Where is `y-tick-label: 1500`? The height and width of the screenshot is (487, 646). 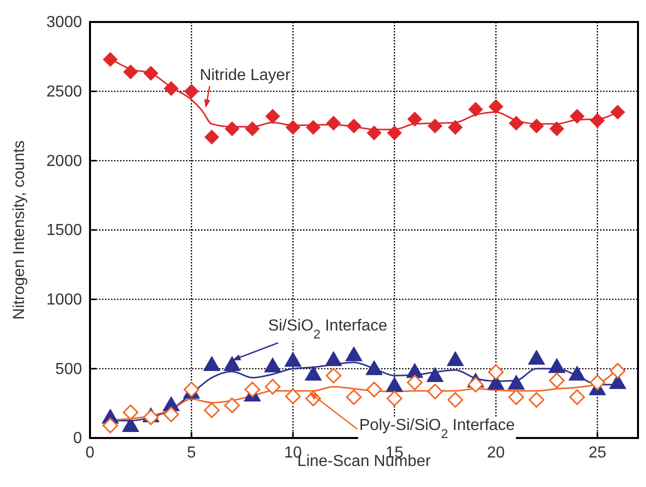
y-tick-label: 1500 is located at coordinates (64, 231).